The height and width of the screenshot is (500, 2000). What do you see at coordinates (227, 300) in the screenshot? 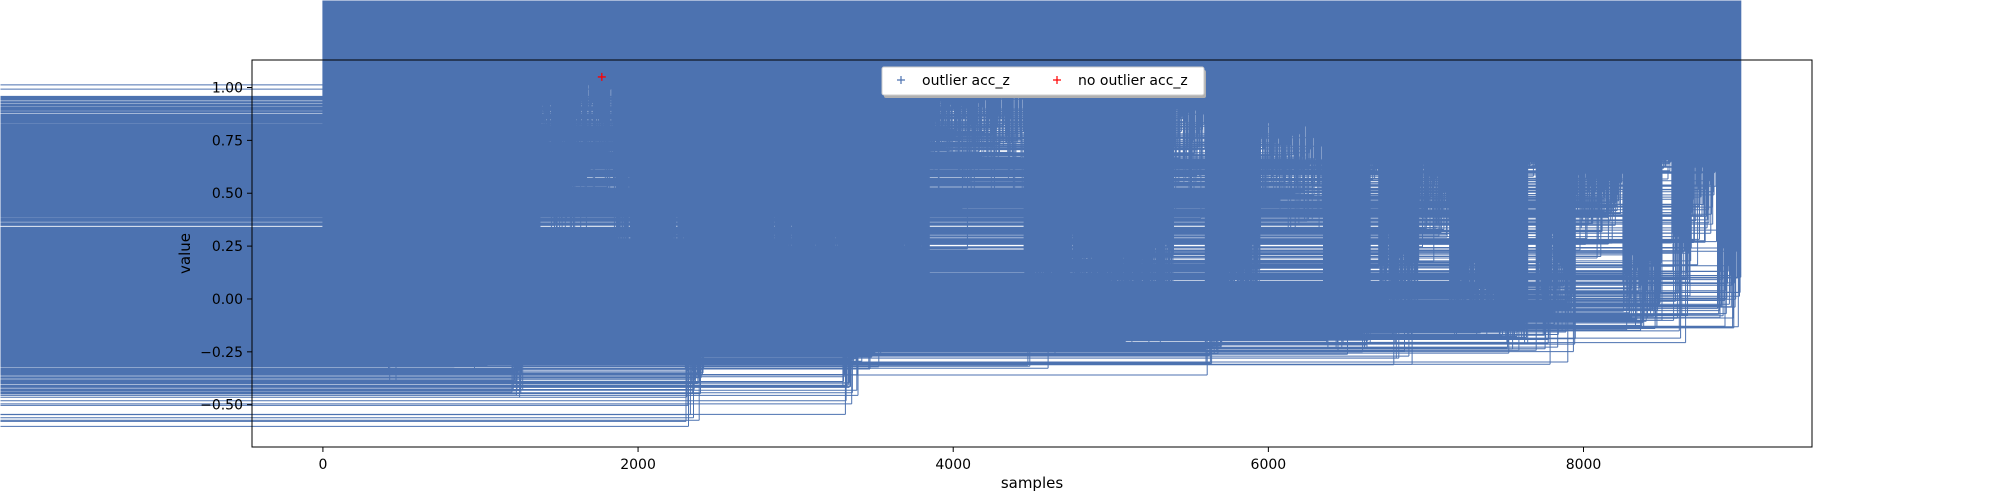
I see `y-tick-label: 0.00` at bounding box center [227, 300].